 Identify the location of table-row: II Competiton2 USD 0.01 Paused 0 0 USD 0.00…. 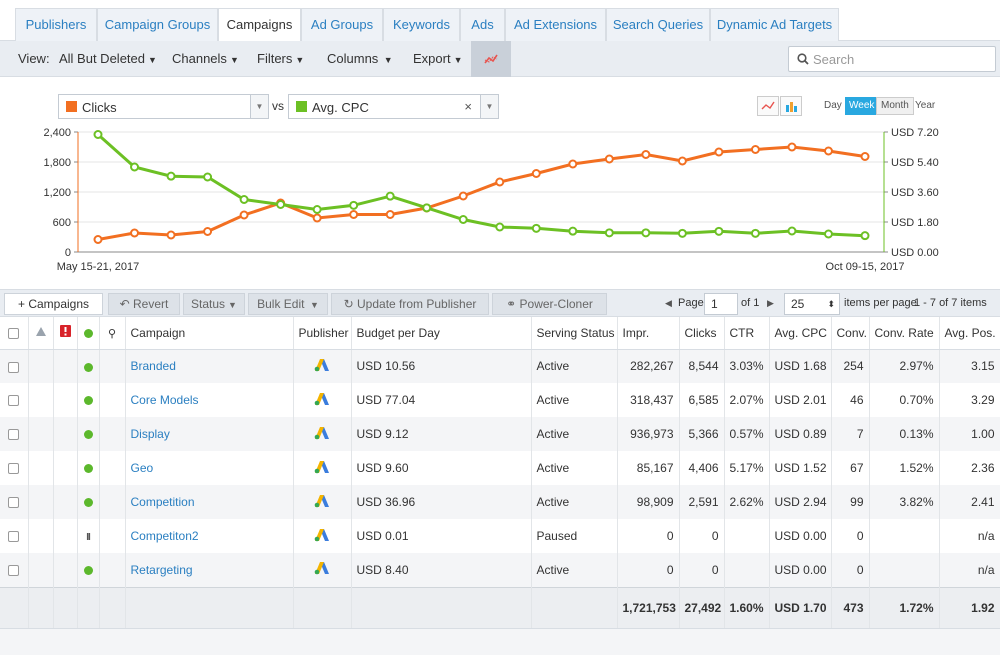
(500, 536).